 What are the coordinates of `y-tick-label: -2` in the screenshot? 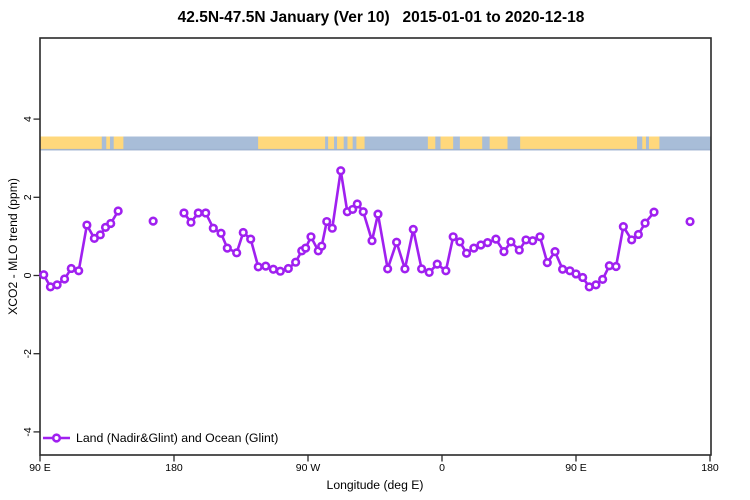 It's located at (28, 353).